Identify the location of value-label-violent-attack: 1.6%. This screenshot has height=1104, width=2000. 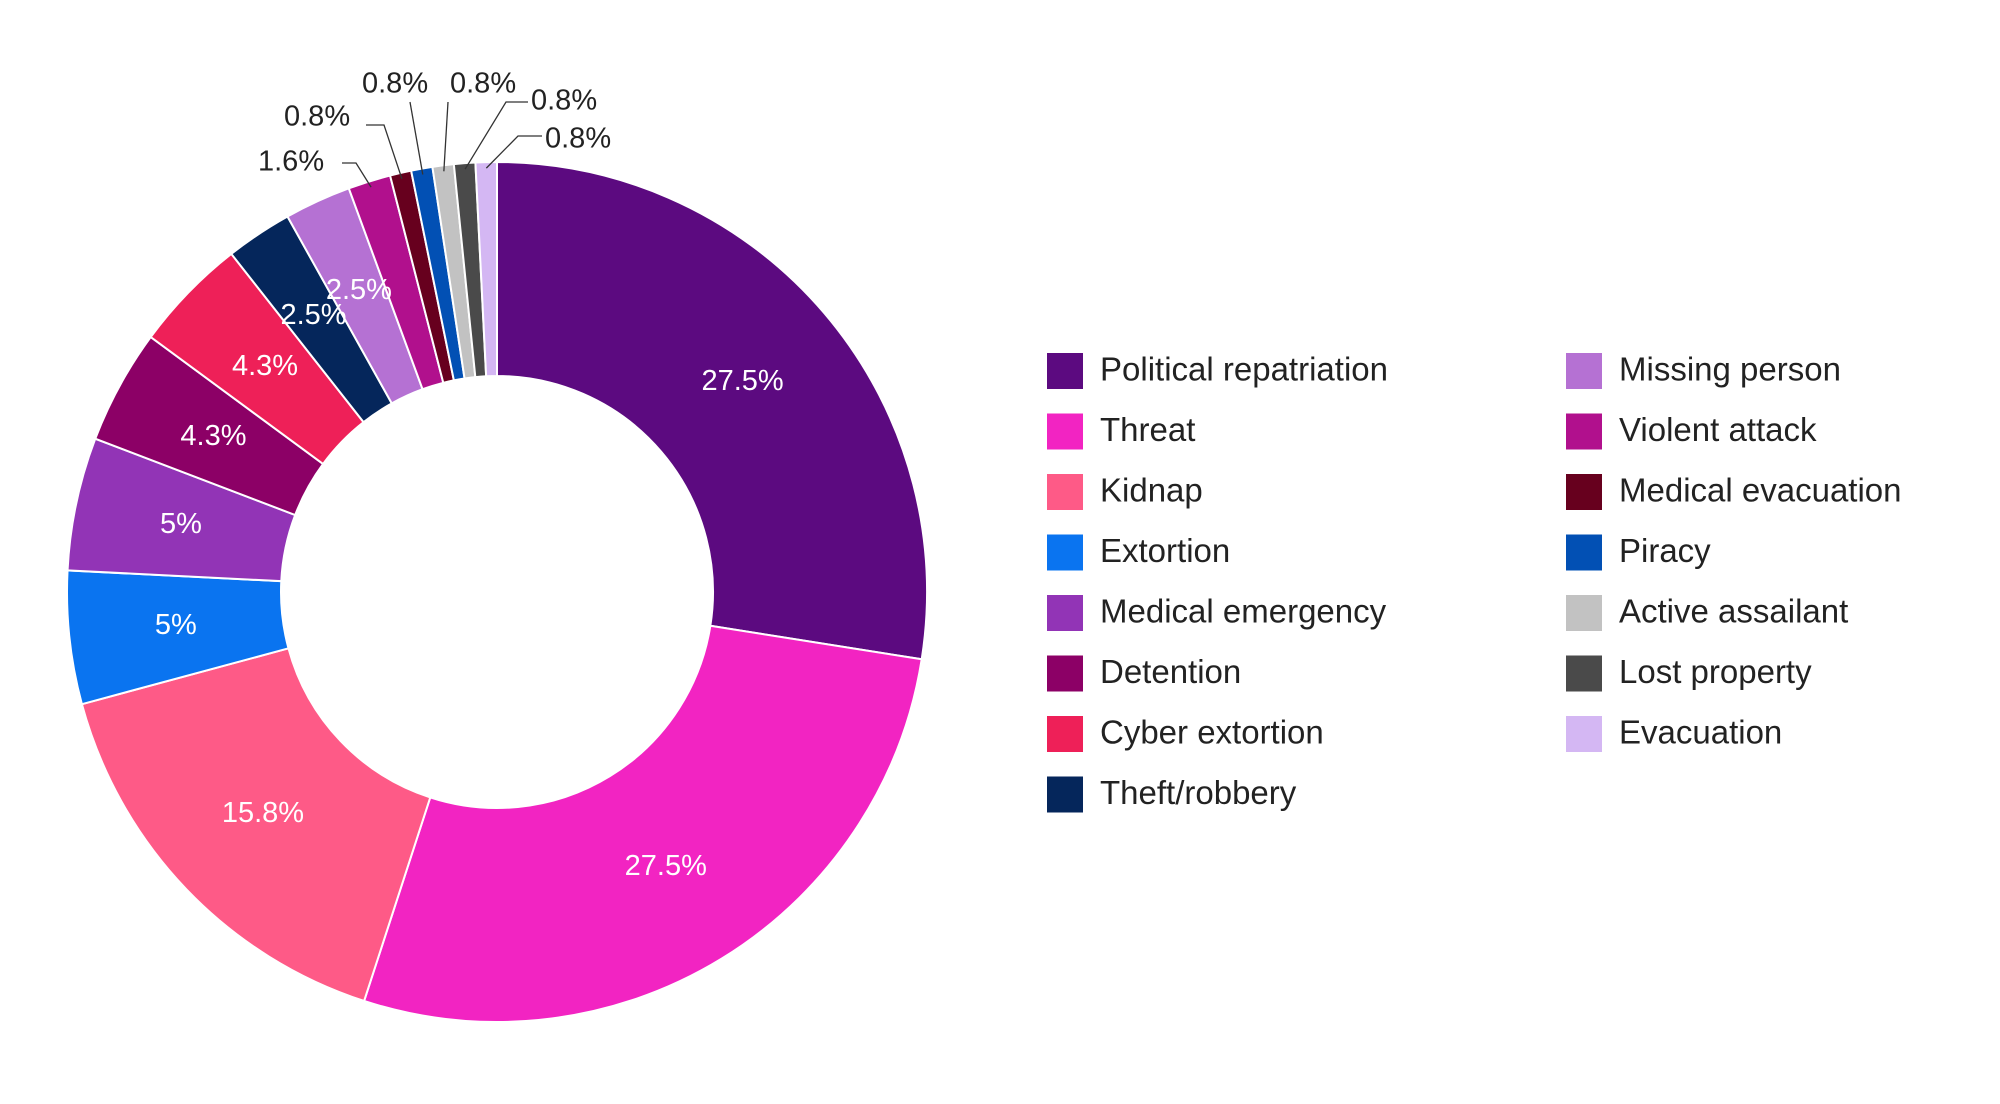
(291, 162).